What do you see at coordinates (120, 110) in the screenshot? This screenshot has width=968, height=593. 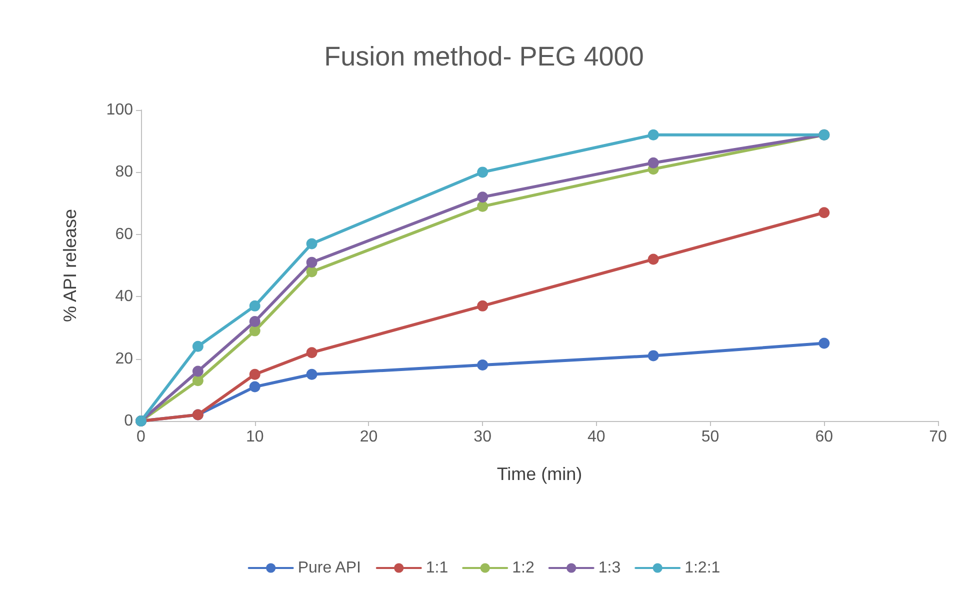 I see `y-tick-label: 100` at bounding box center [120, 110].